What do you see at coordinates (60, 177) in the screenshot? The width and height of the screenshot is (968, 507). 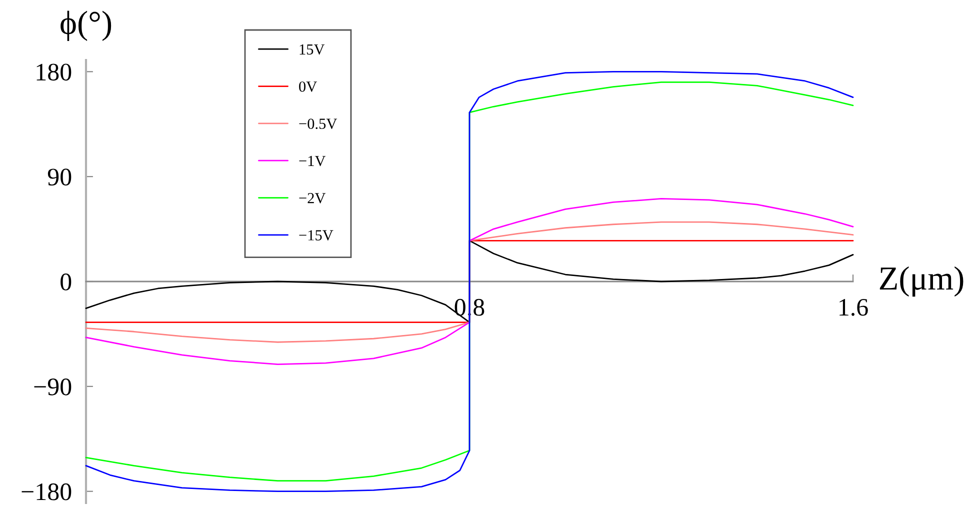 I see `y-tick-label: 90` at bounding box center [60, 177].